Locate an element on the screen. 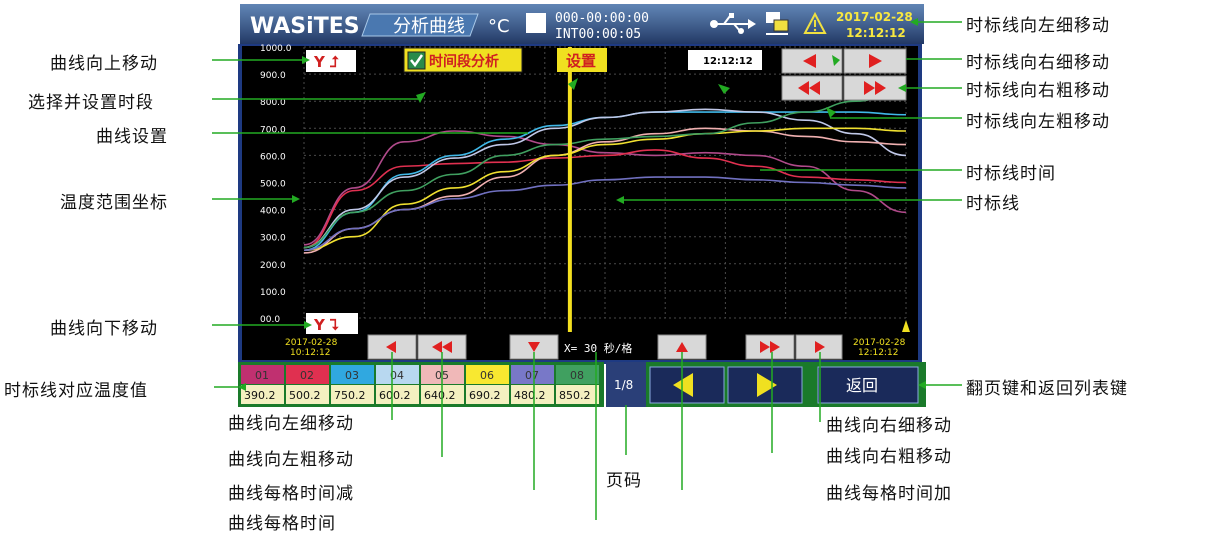  back-button: 返回 is located at coordinates (868, 385).